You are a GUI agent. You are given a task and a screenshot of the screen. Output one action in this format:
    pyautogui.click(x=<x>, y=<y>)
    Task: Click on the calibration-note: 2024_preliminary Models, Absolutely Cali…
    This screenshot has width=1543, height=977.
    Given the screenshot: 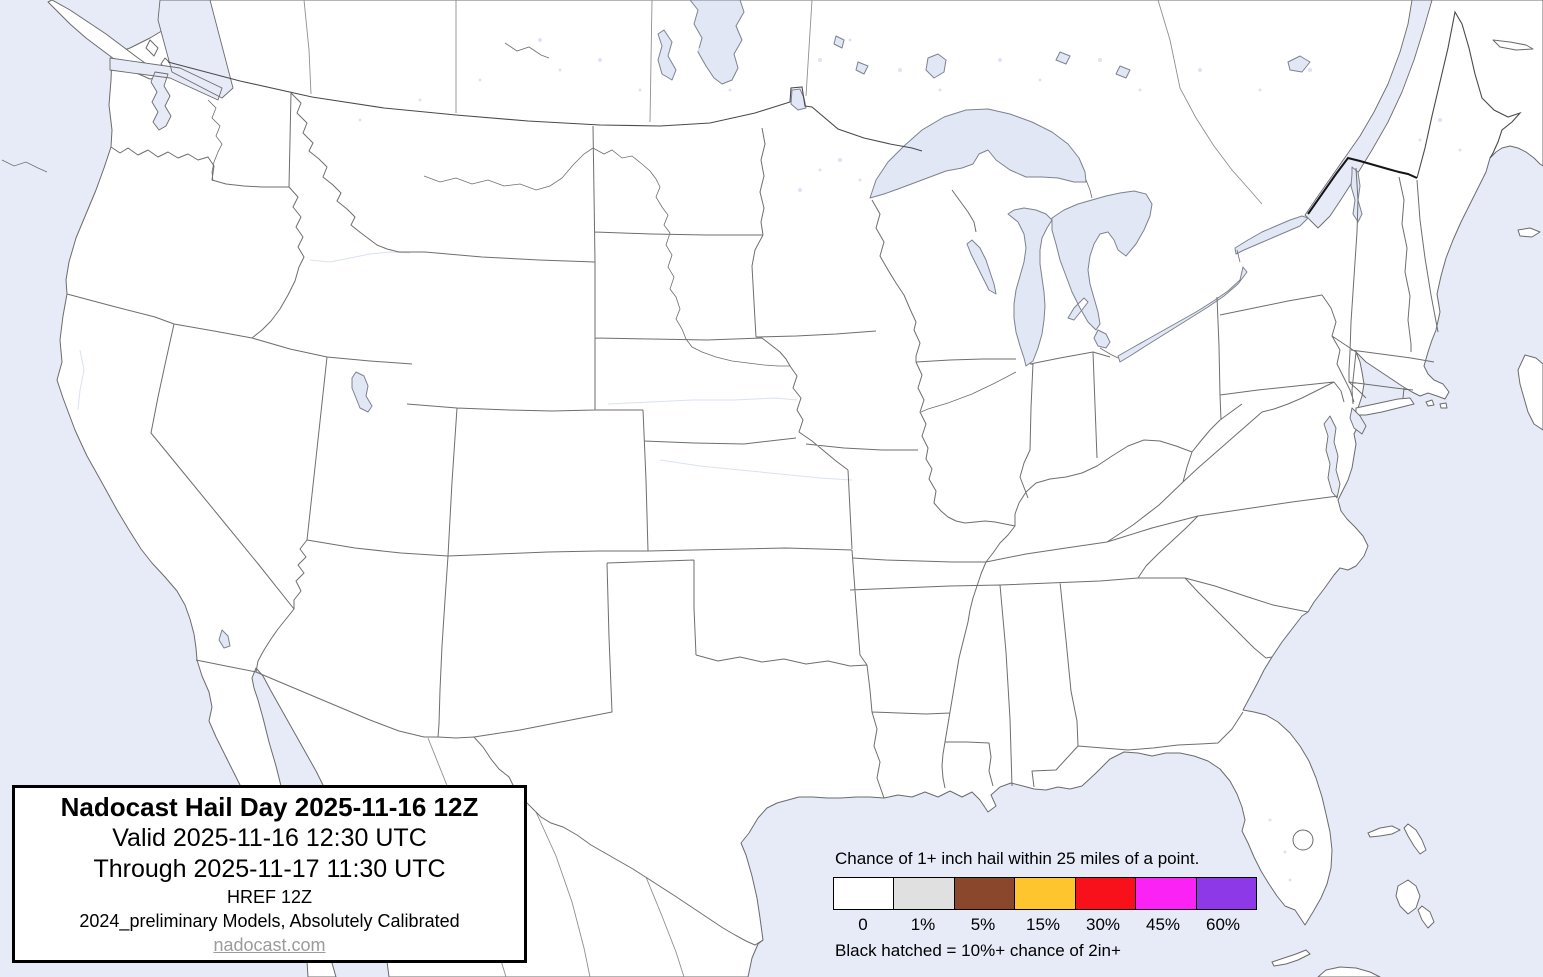 What is the action you would take?
    pyautogui.click(x=269, y=921)
    